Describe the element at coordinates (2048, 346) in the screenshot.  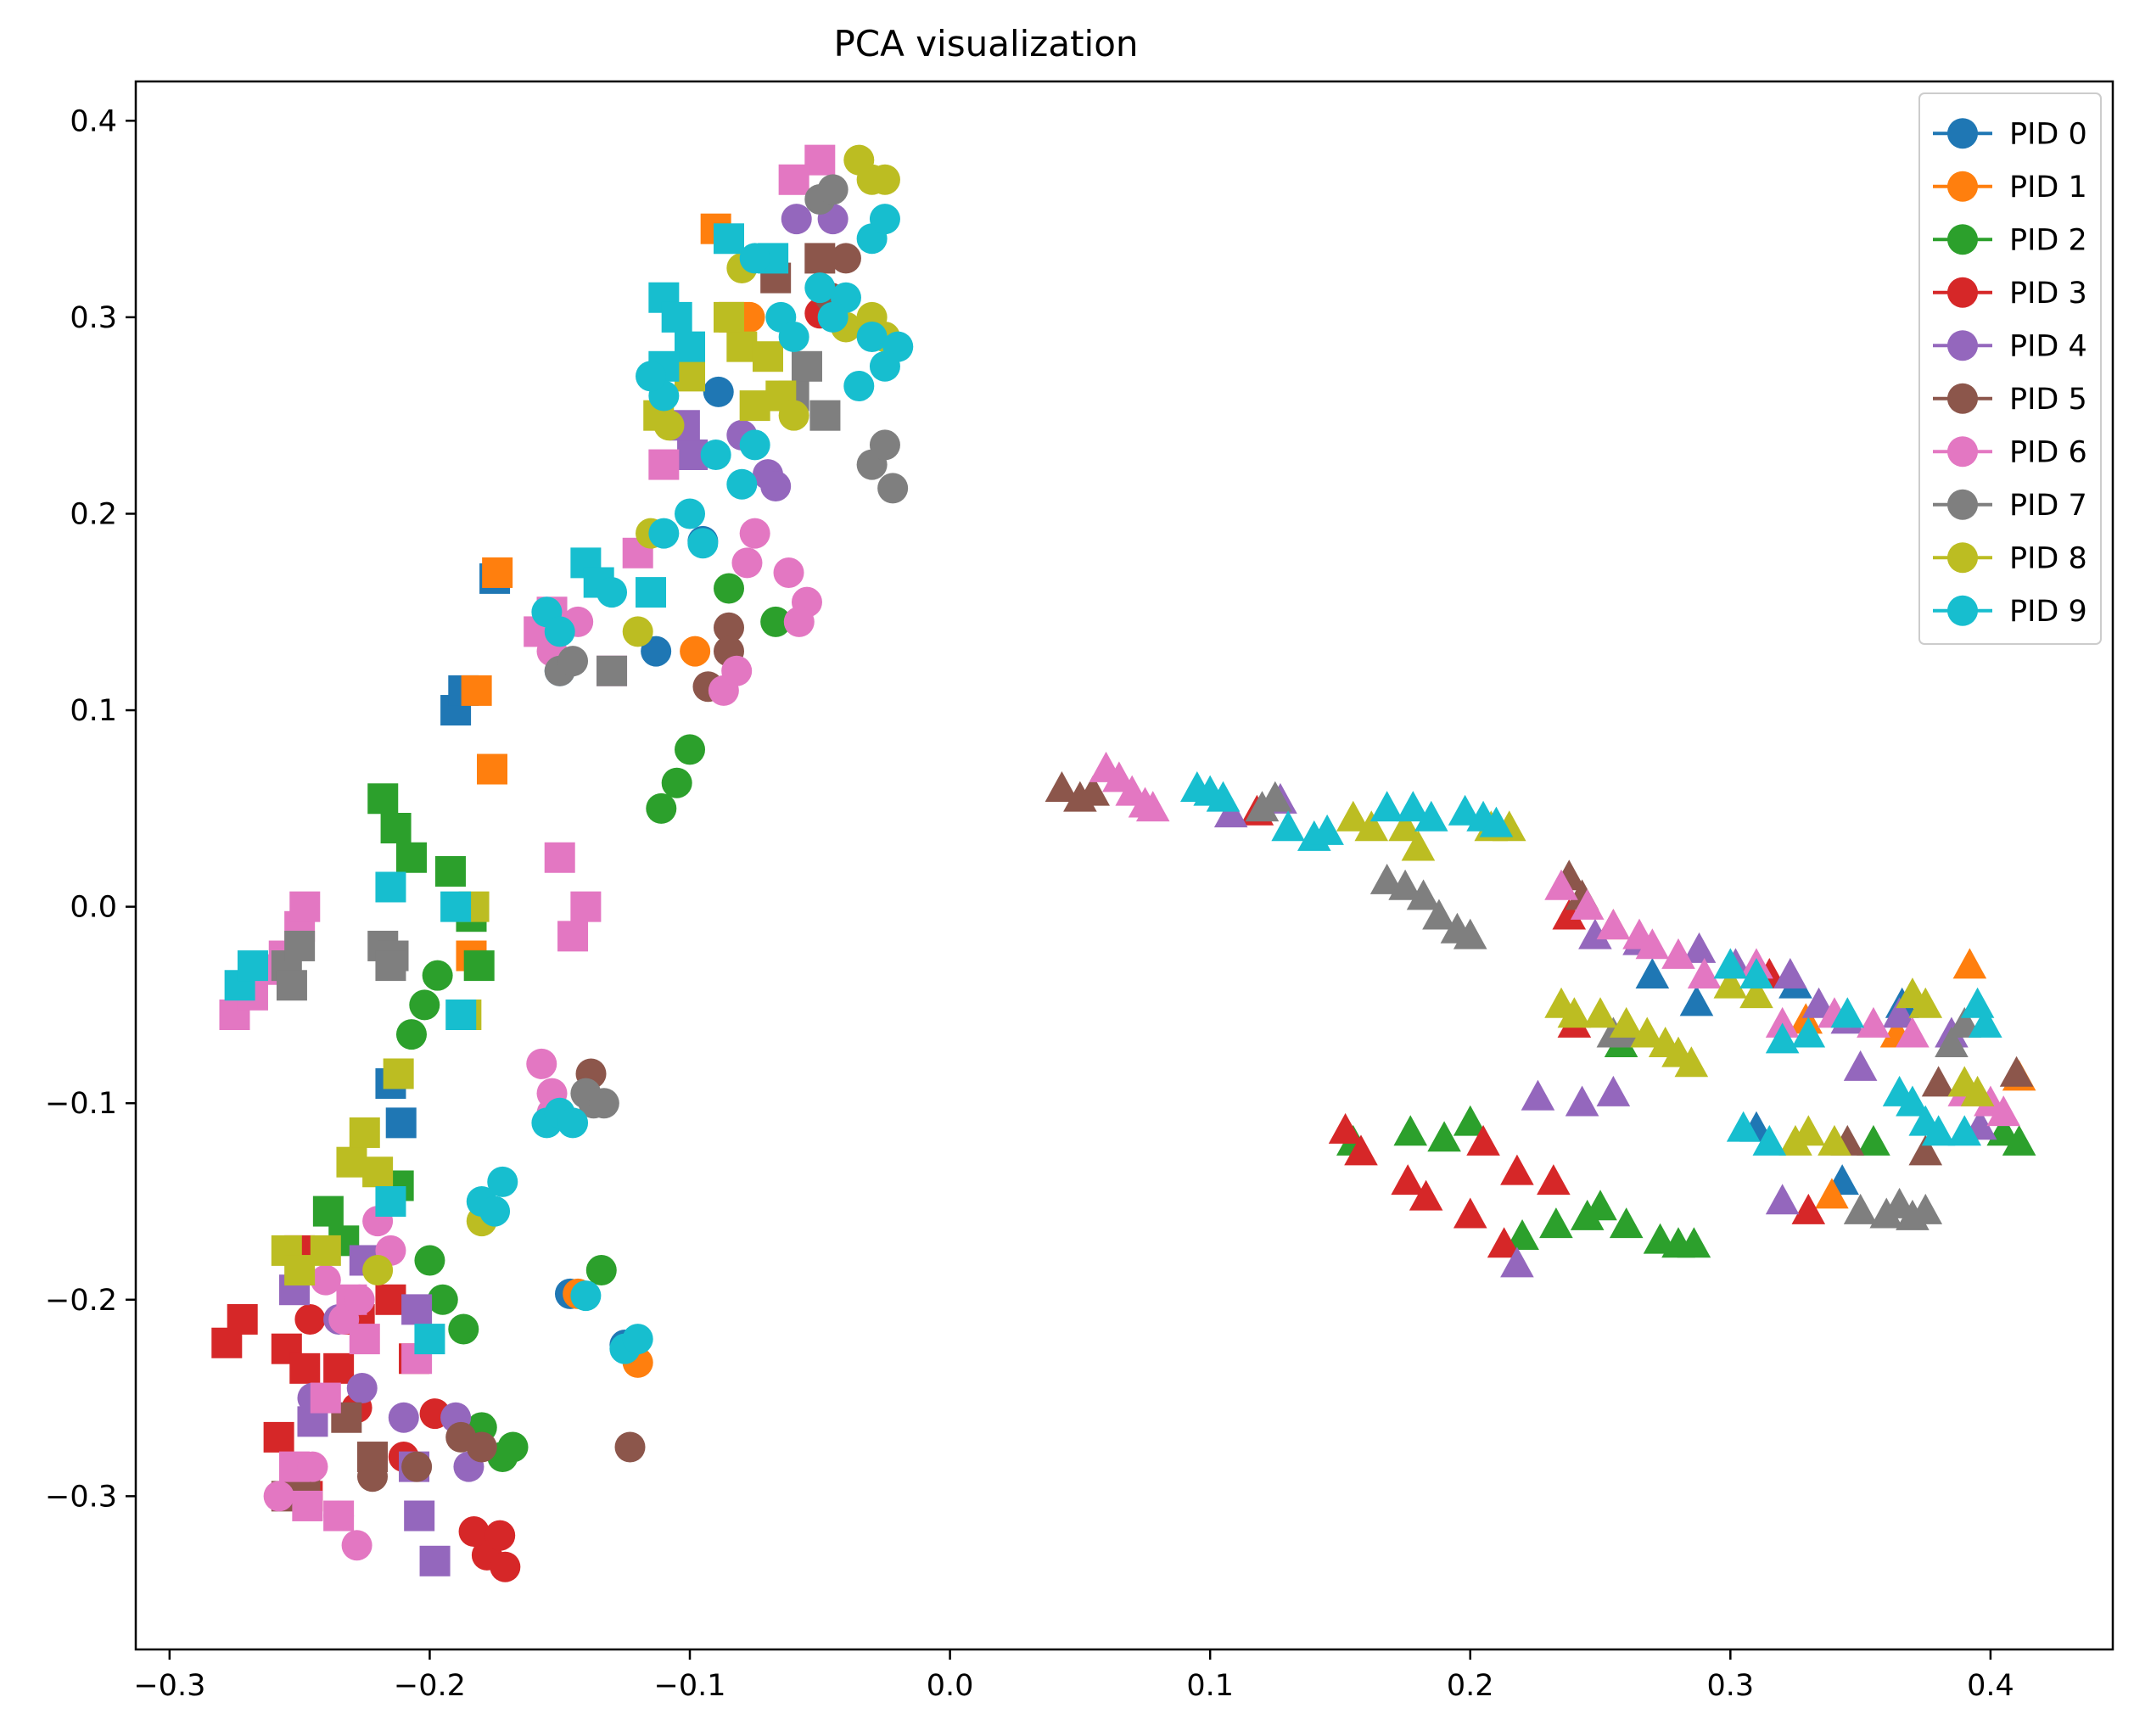
I see `legend-label: PID 4` at that location.